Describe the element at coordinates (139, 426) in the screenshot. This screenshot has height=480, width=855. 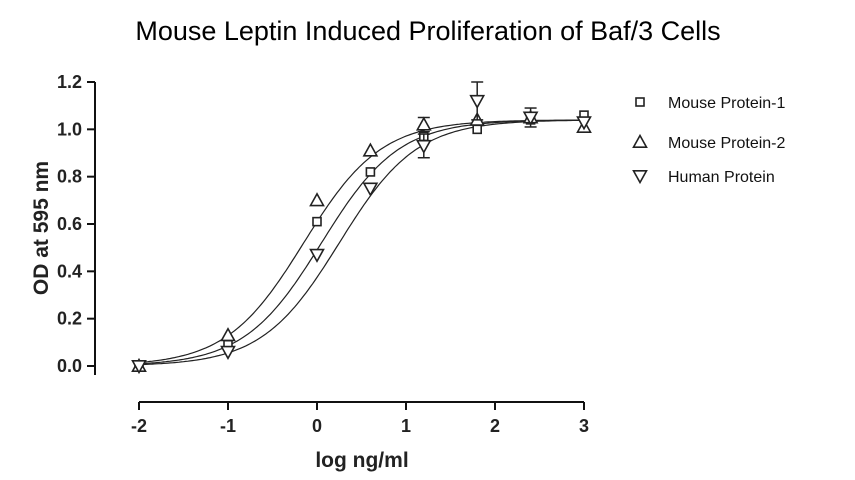
I see `x-tick-label: -2` at that location.